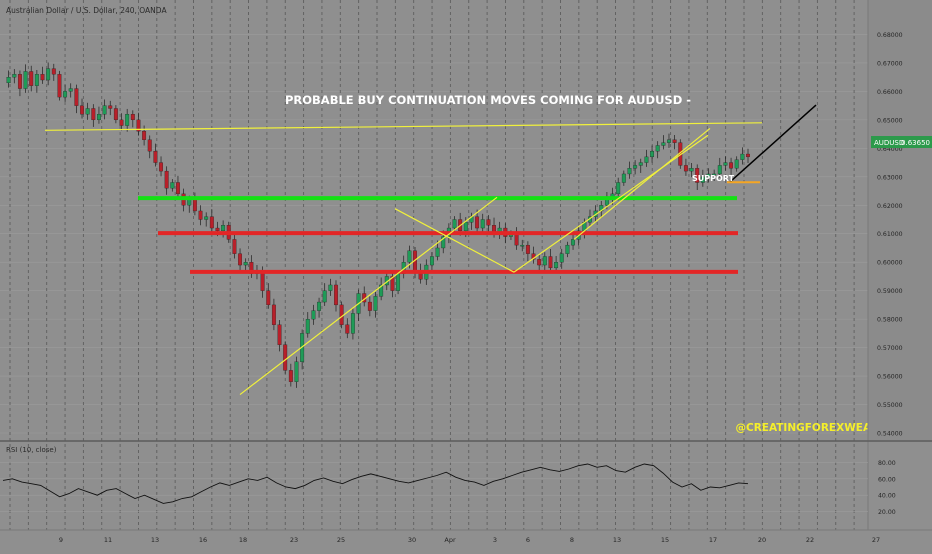 The width and height of the screenshot is (932, 554). I want to click on price-tick-label: 0.61000, so click(890, 234).